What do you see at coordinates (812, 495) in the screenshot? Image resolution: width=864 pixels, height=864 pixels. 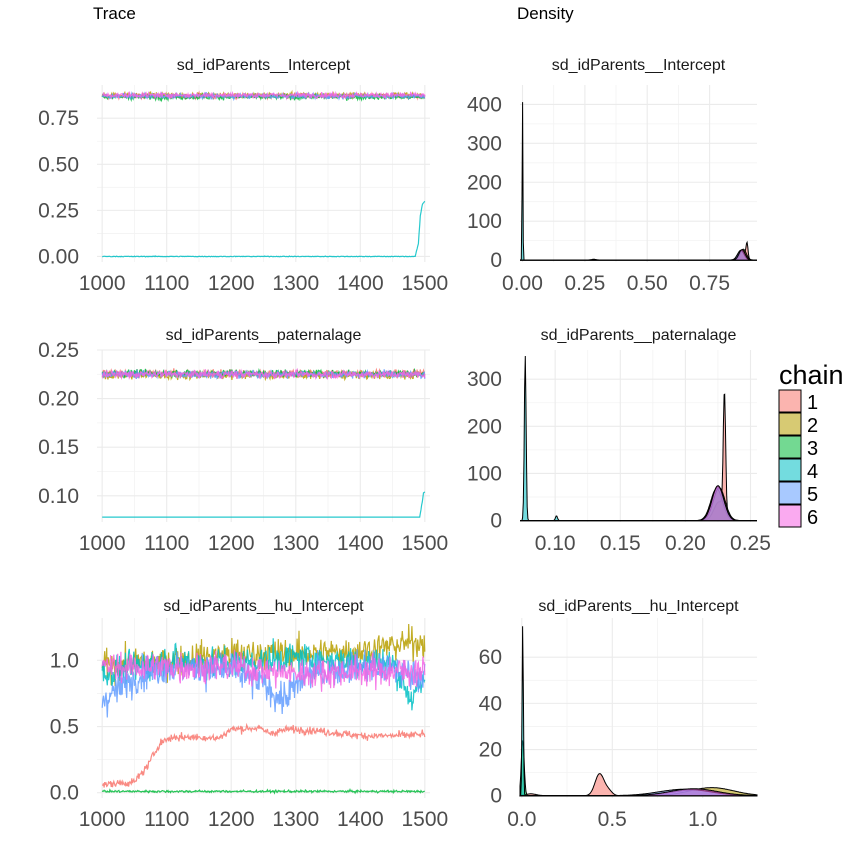 I see `legend-label: 5` at bounding box center [812, 495].